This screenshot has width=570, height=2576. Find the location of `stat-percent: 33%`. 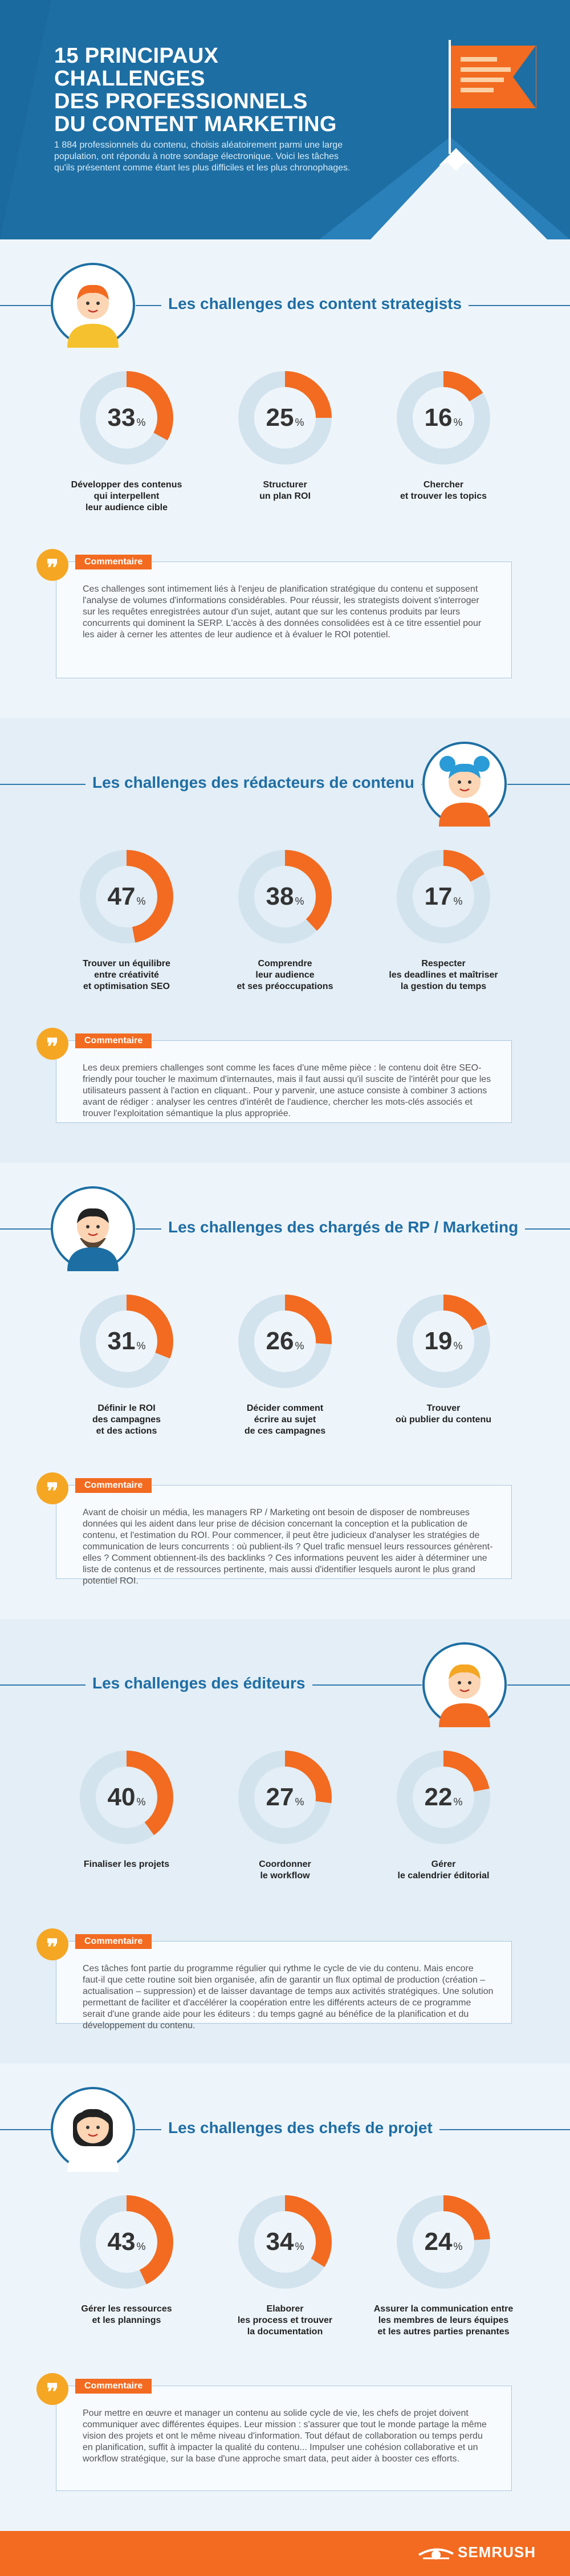

stat-percent: 33% is located at coordinates (126, 418).